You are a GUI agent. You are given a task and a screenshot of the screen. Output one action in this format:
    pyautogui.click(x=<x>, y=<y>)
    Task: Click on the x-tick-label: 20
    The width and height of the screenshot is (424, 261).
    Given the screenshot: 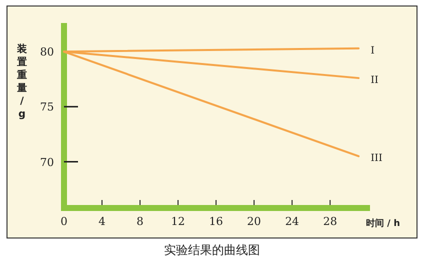 What is the action you would take?
    pyautogui.click(x=254, y=221)
    